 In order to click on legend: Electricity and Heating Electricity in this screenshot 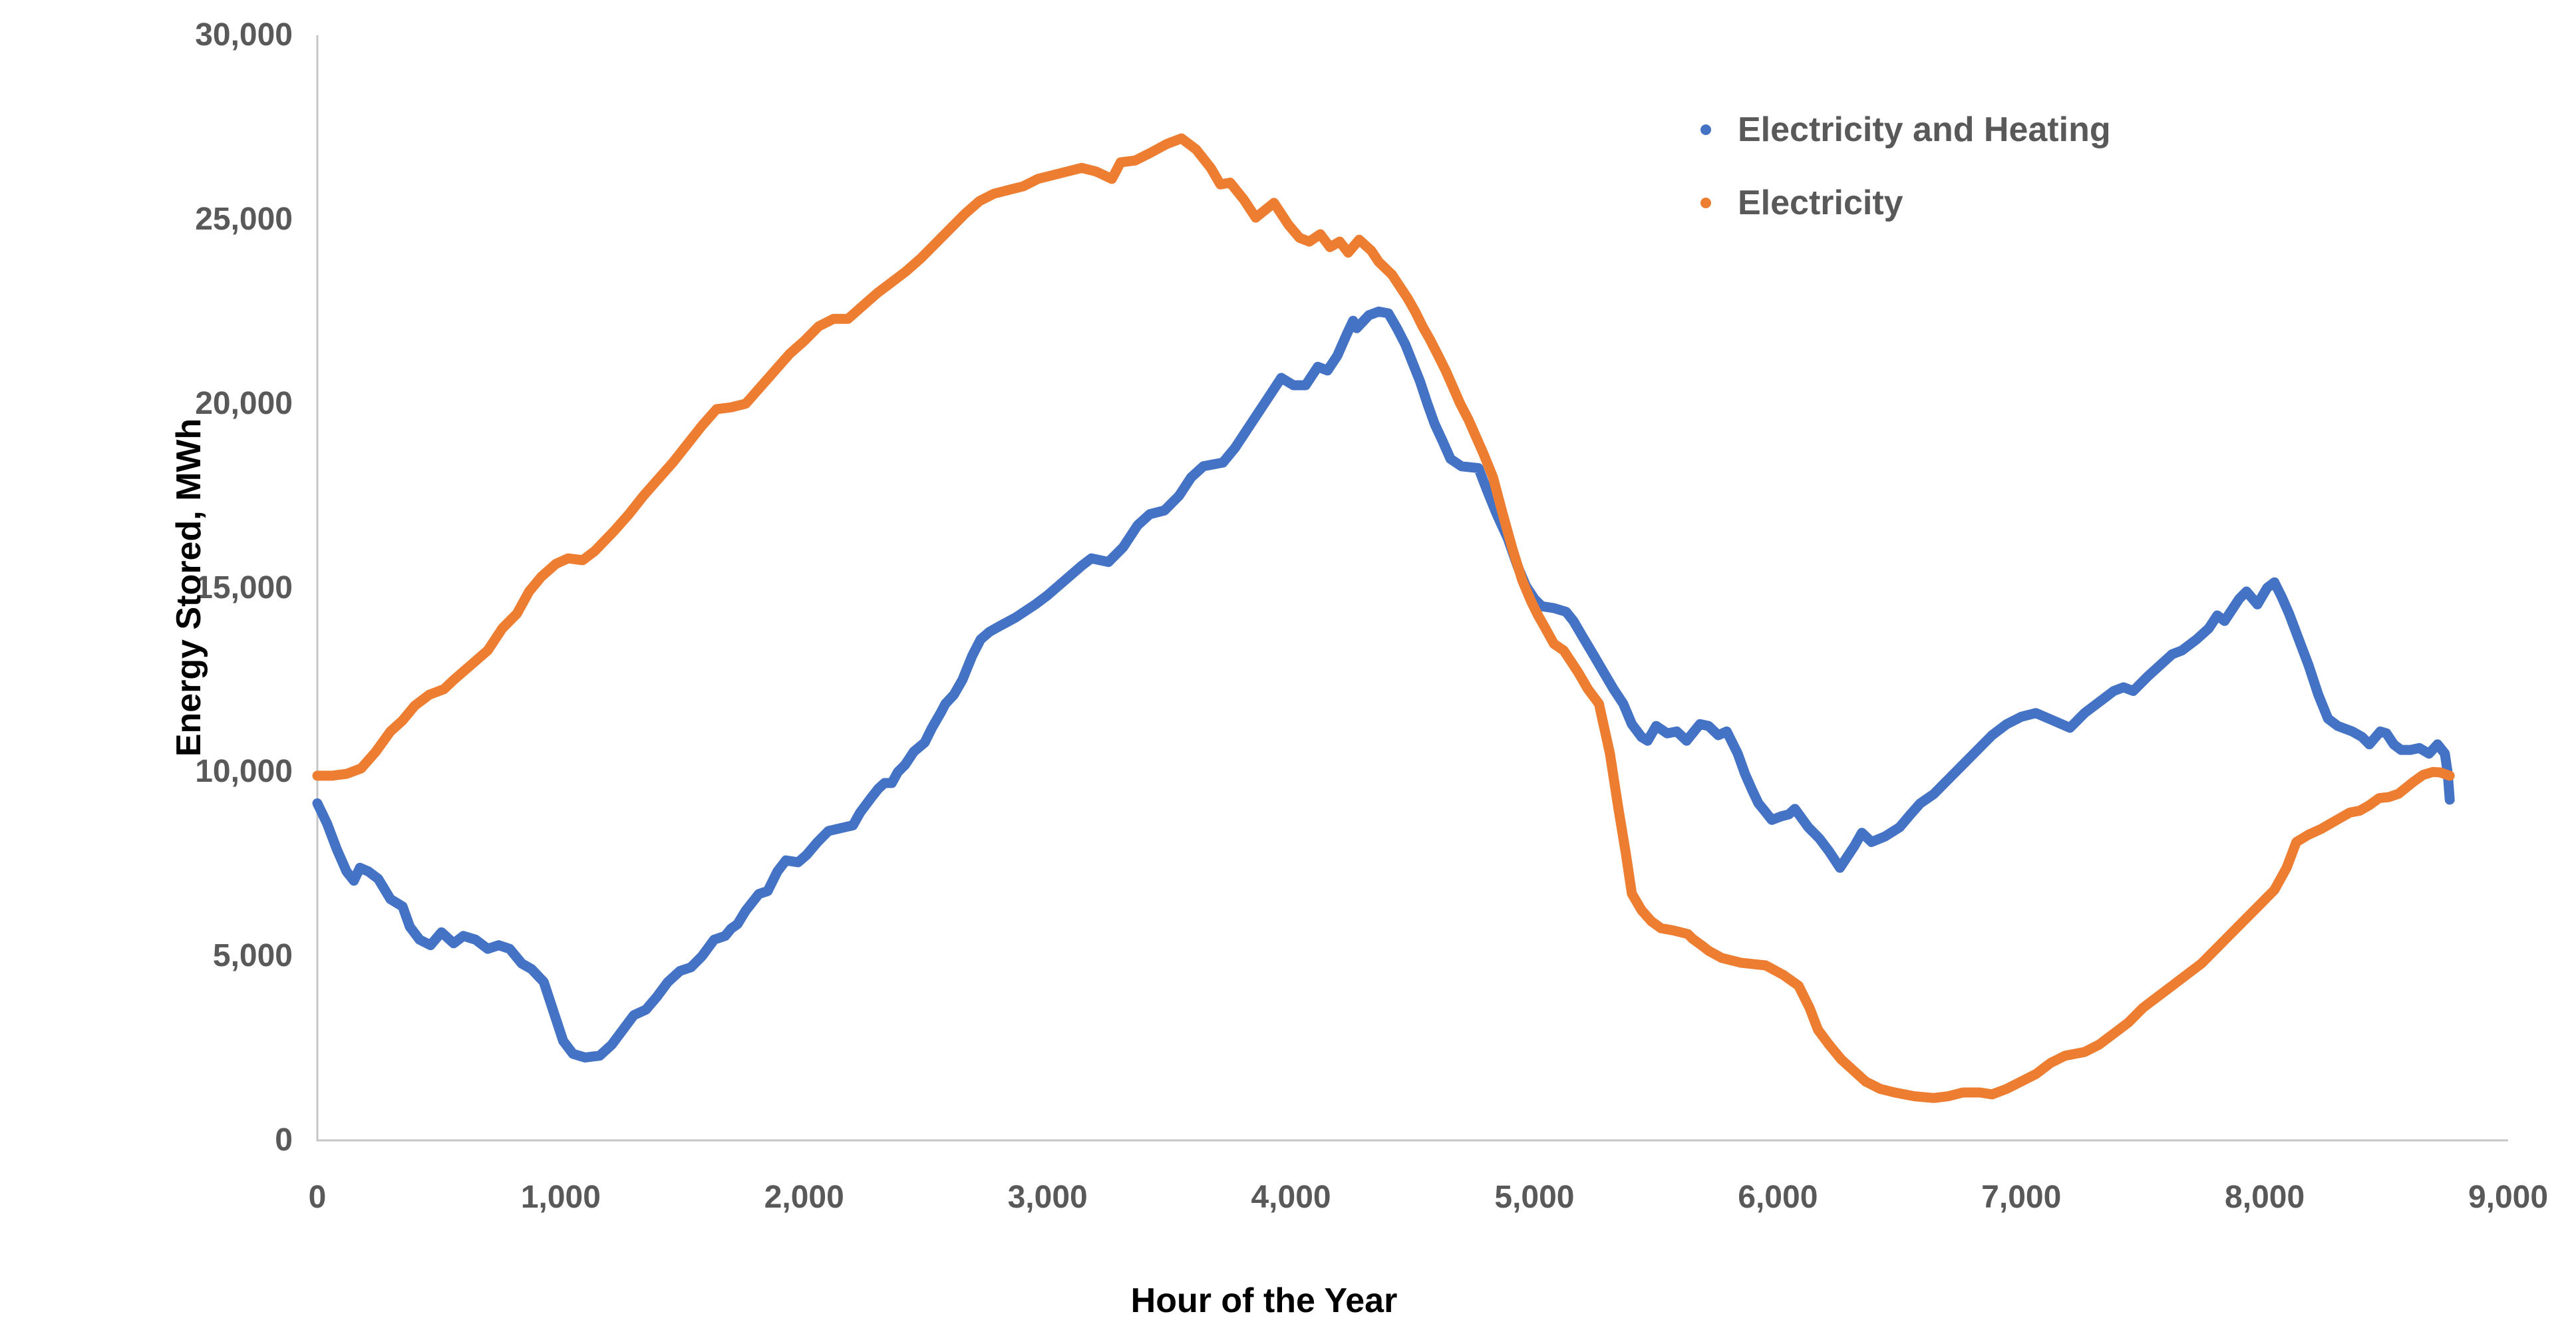, I will do `click(1905, 166)`.